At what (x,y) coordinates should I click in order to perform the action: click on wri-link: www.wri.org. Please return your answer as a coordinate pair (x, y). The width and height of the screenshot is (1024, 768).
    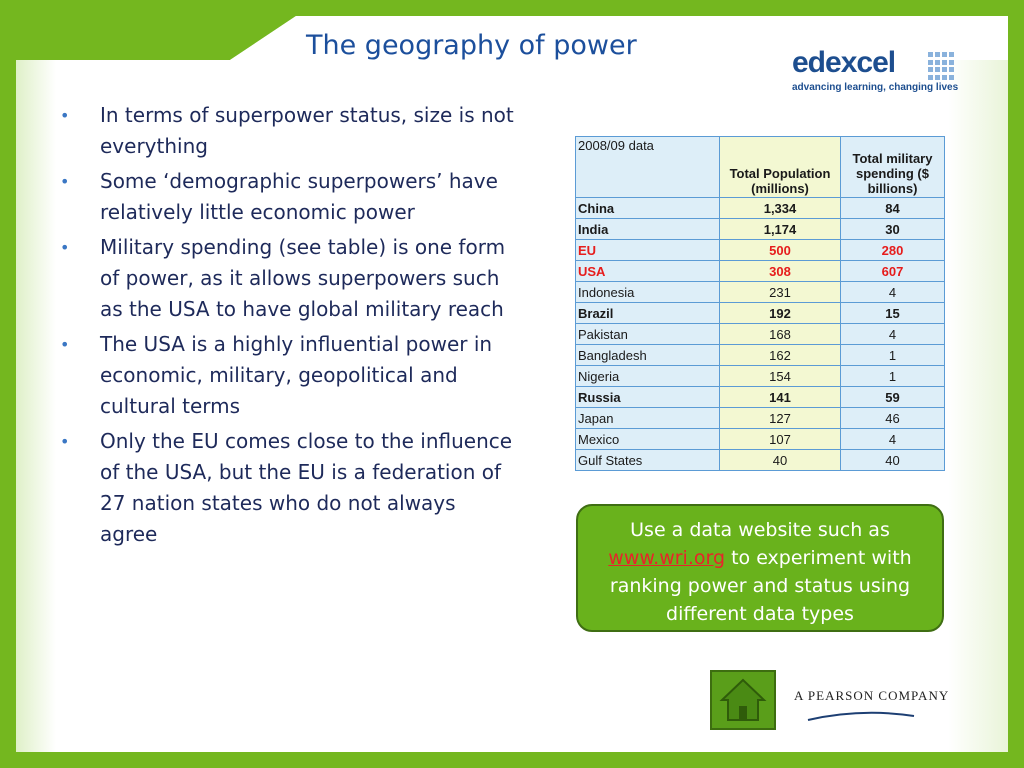
    Looking at the image, I should click on (667, 558).